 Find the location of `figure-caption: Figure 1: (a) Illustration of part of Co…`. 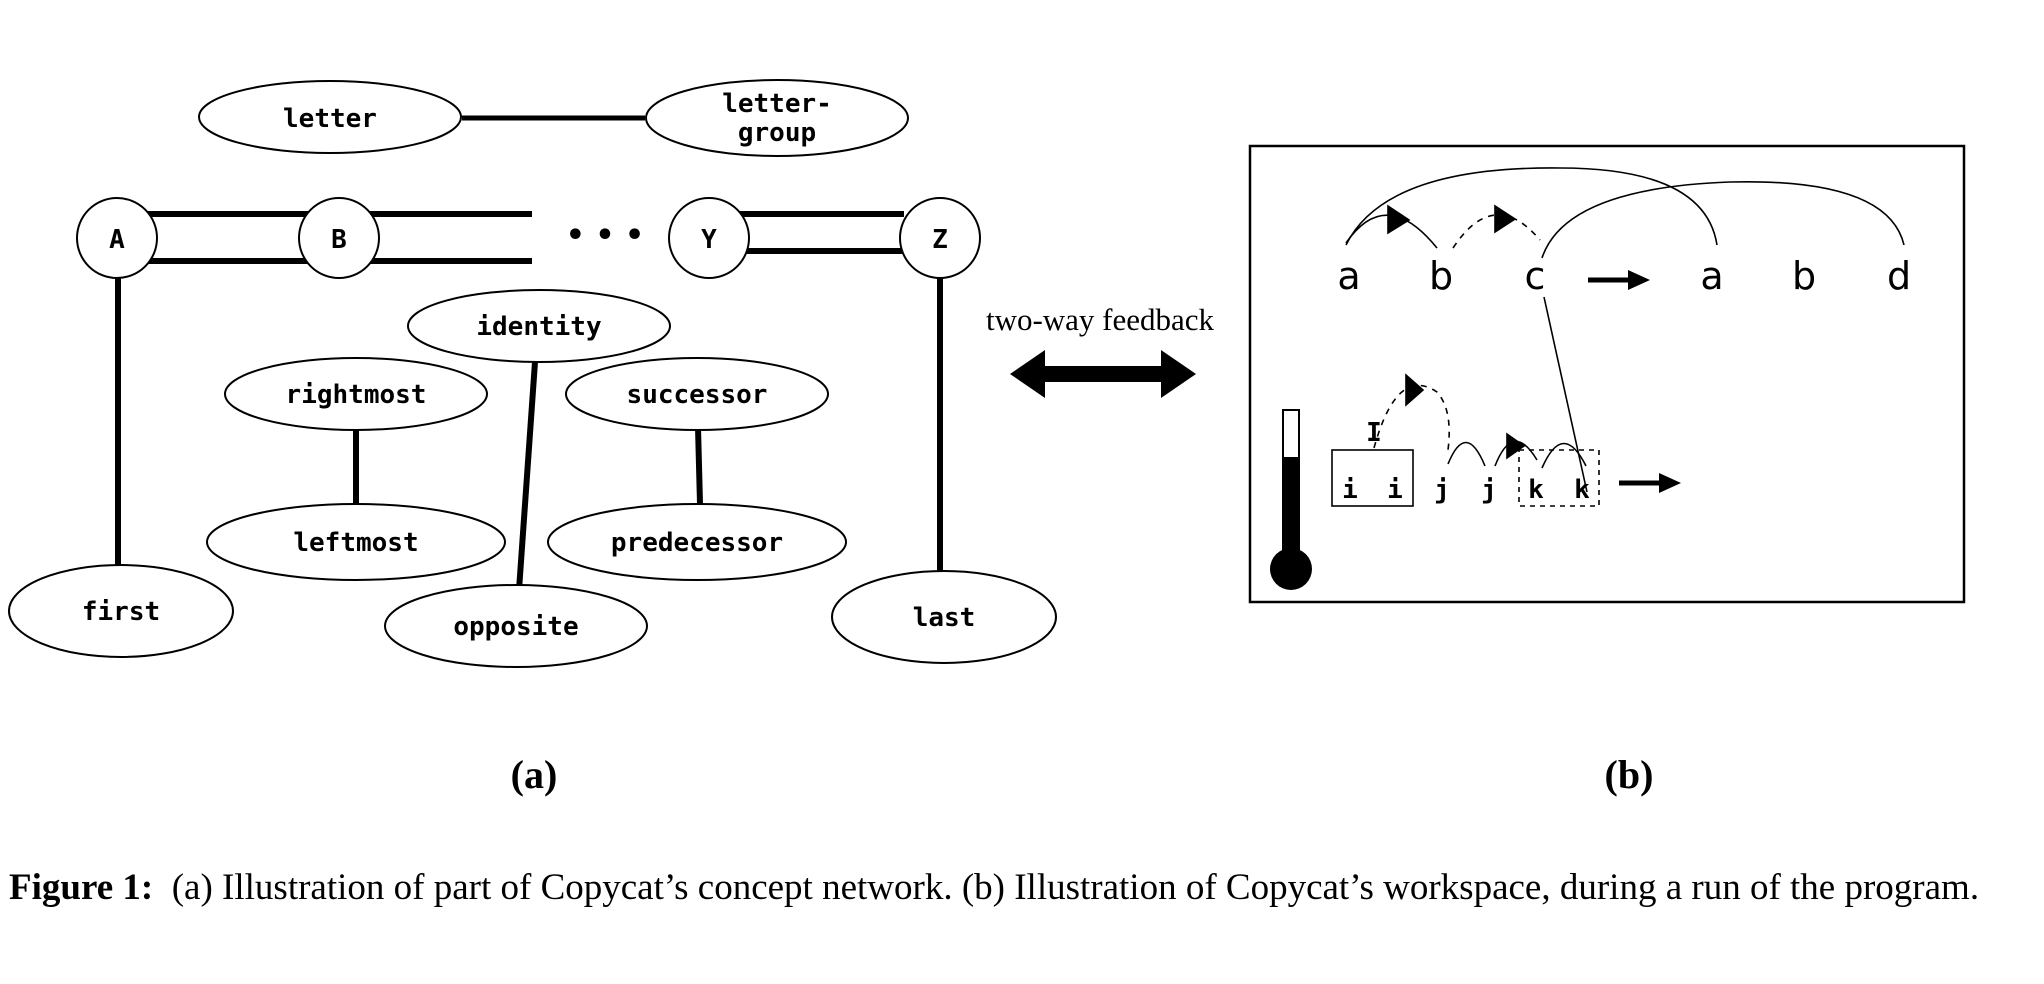

figure-caption: Figure 1: (a) Illustration of part of Co… is located at coordinates (1014, 888).